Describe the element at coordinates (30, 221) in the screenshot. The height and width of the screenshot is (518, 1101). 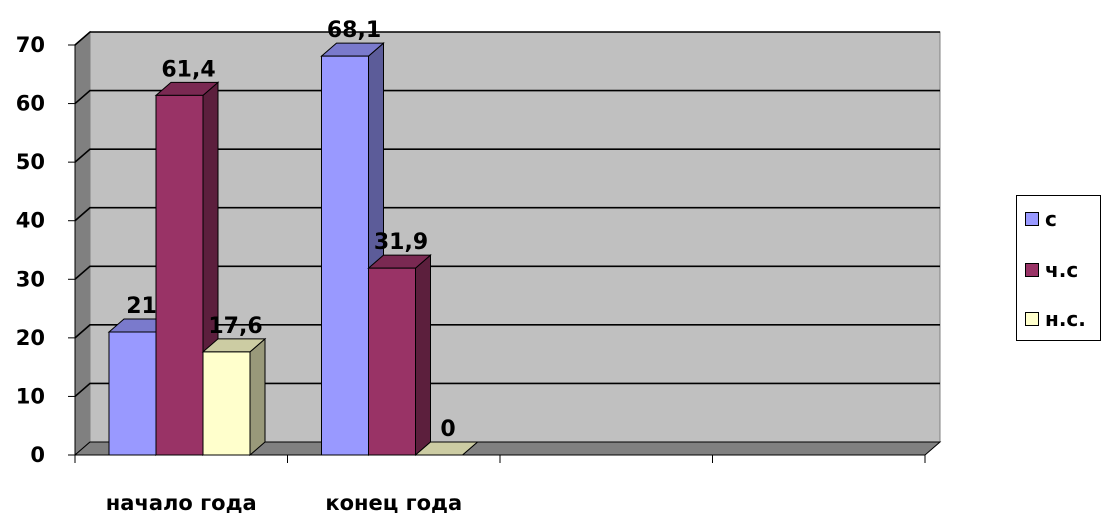
I see `y-tick-label: 40` at that location.